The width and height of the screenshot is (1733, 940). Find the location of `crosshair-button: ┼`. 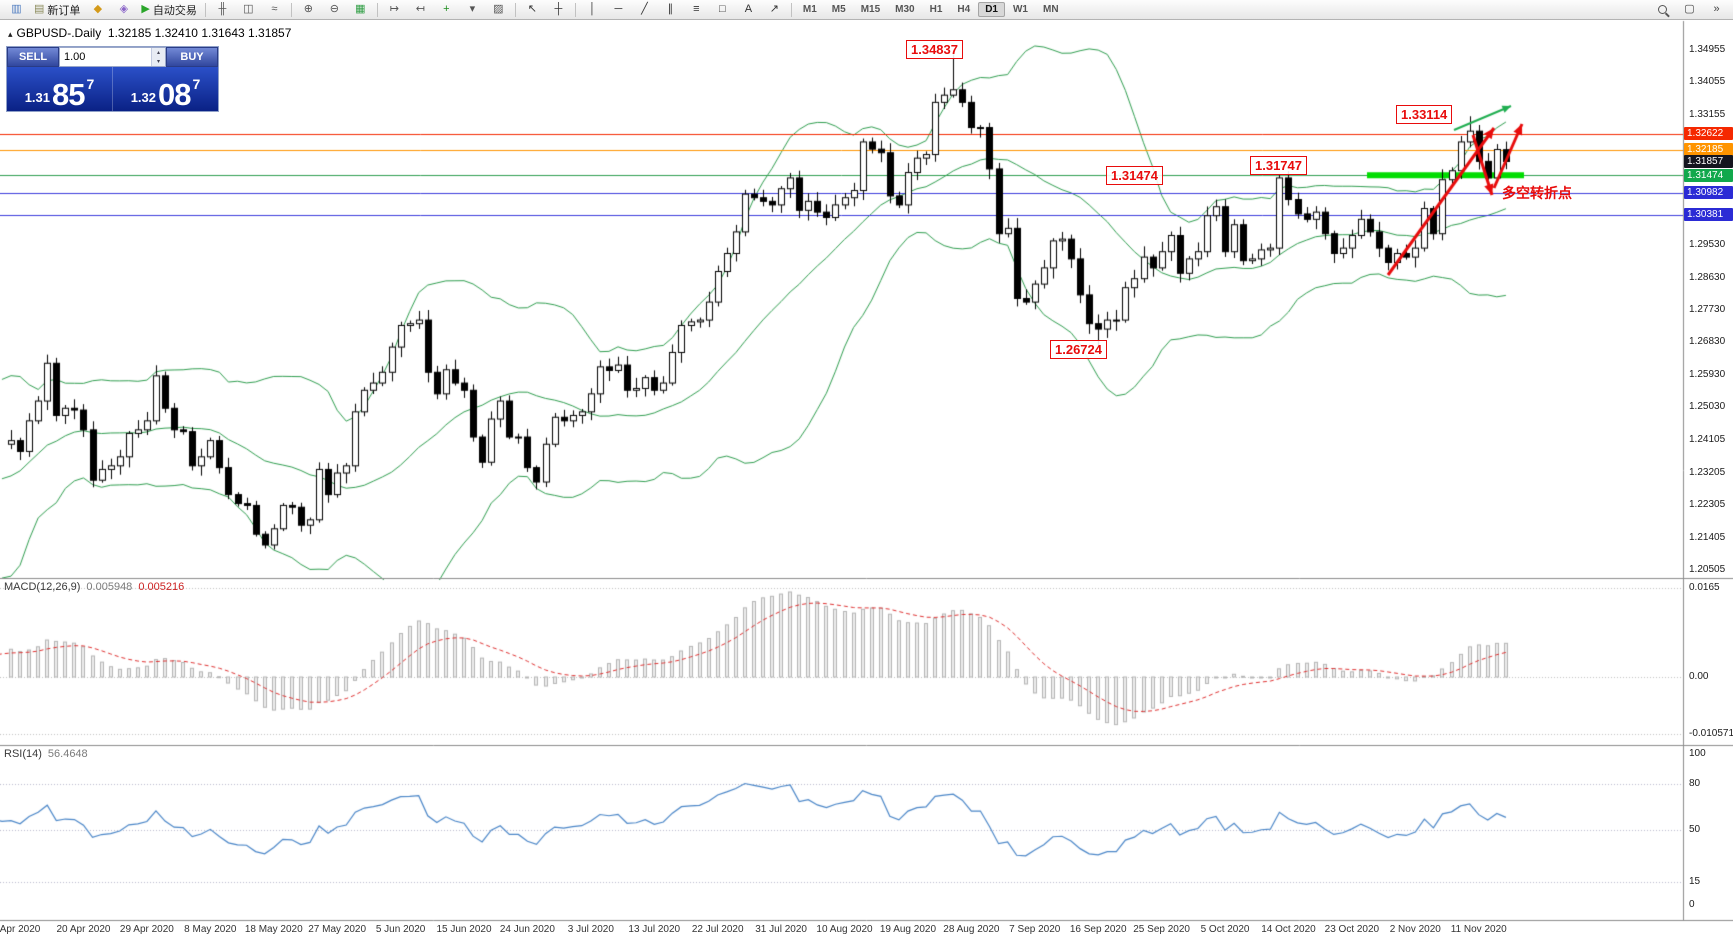

crosshair-button: ┼ is located at coordinates (558, 9).